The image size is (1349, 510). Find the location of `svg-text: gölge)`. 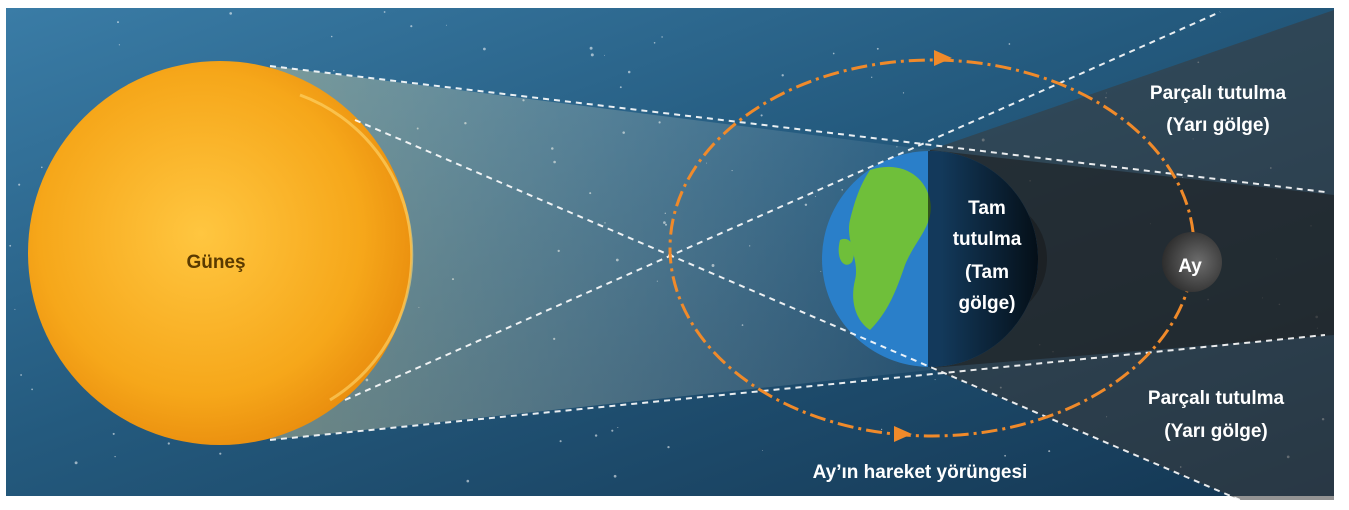

svg-text: gölge) is located at coordinates (987, 303).